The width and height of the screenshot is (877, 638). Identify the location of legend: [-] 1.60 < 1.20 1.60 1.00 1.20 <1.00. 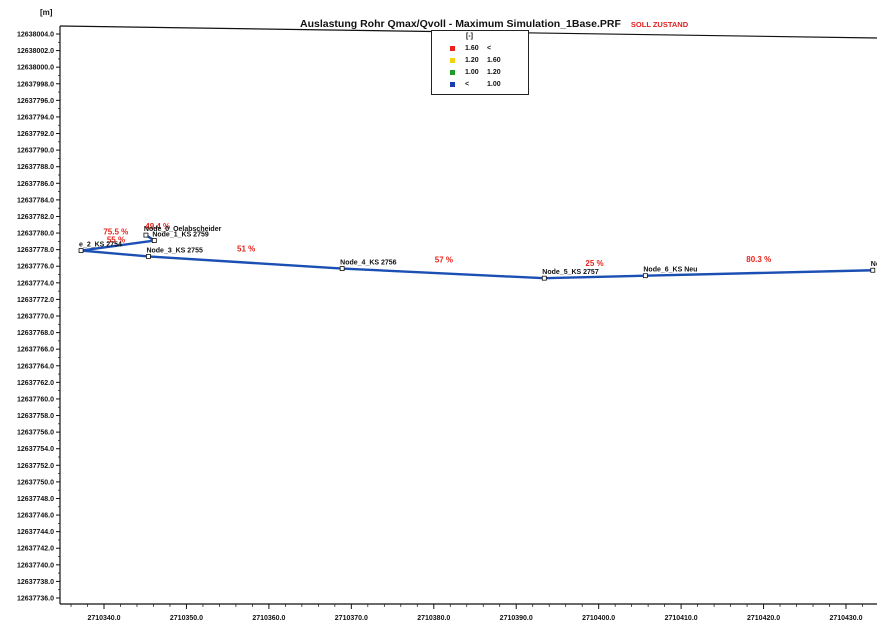
(480, 62).